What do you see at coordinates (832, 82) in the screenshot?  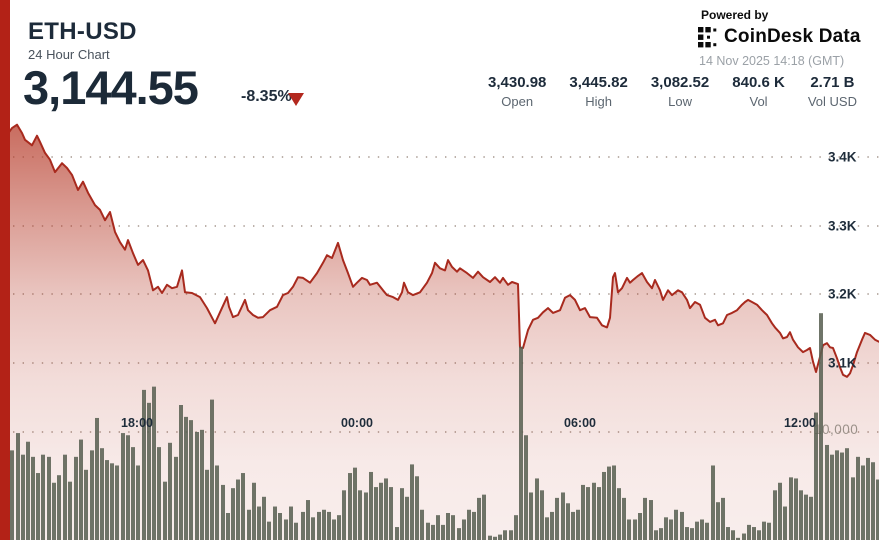 I see `stat-volume-usd-value: 2.71 B` at bounding box center [832, 82].